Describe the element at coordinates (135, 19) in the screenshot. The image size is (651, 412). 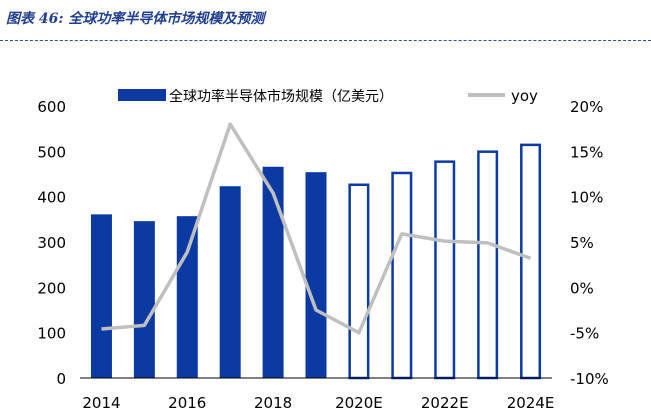
I see `figure-title: 图表 46: 全球功率半导体市场规模及预测` at that location.